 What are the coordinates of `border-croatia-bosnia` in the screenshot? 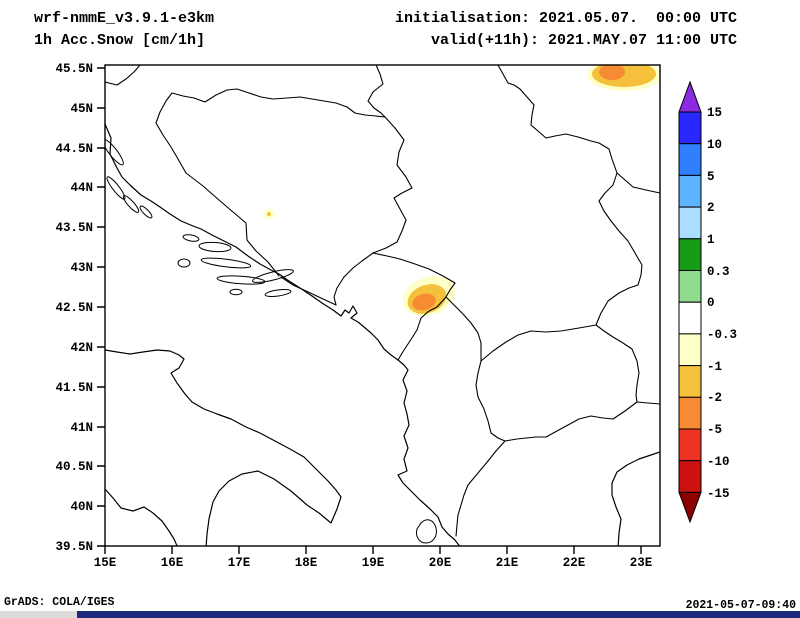 It's located at (270, 182).